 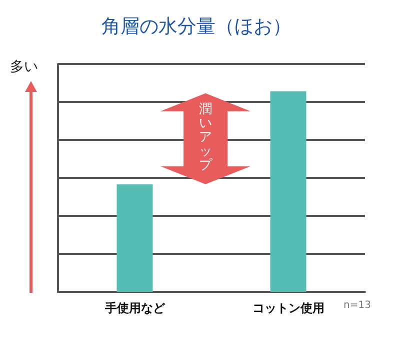 What do you see at coordinates (197, 27) in the screenshot?
I see `chart-title: 角層の水分量（ほお）` at bounding box center [197, 27].